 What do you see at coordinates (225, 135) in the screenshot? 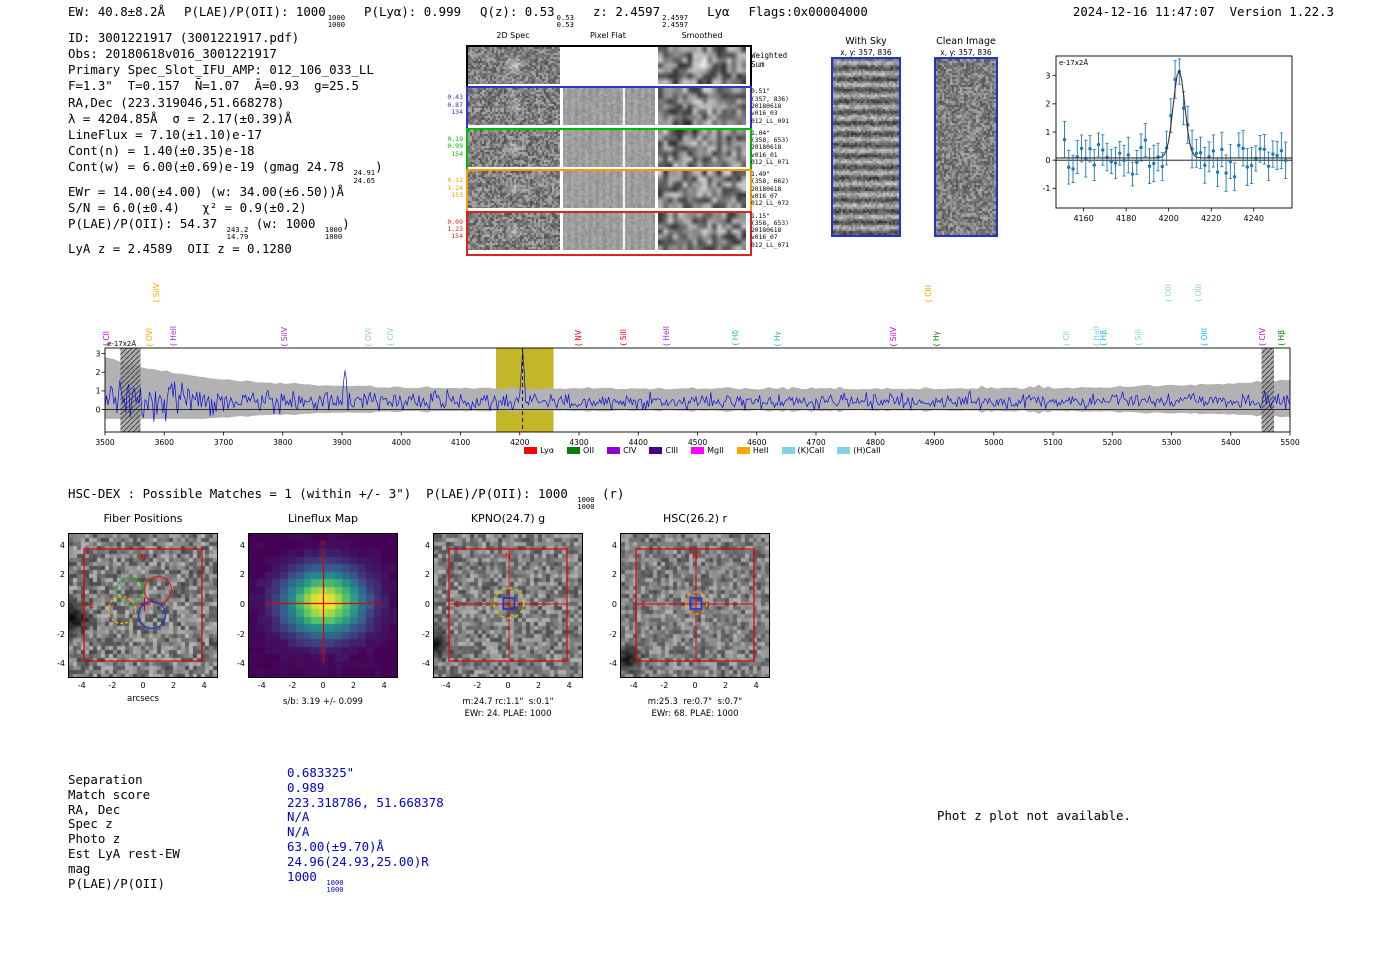
I see `info-line-6: LineFlux = 7.10(±1.10)e-17` at bounding box center [225, 135].